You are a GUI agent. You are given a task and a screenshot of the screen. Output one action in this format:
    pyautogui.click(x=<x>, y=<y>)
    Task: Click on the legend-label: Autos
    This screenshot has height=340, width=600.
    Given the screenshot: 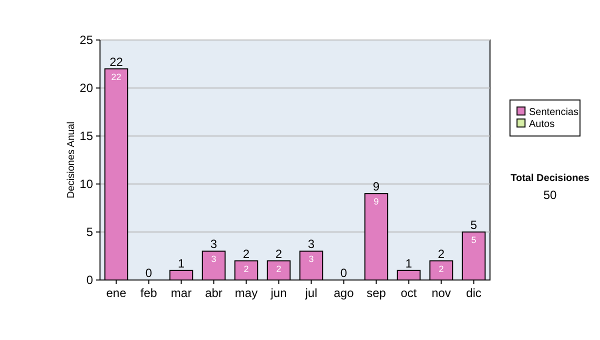 What is the action you would take?
    pyautogui.click(x=542, y=124)
    